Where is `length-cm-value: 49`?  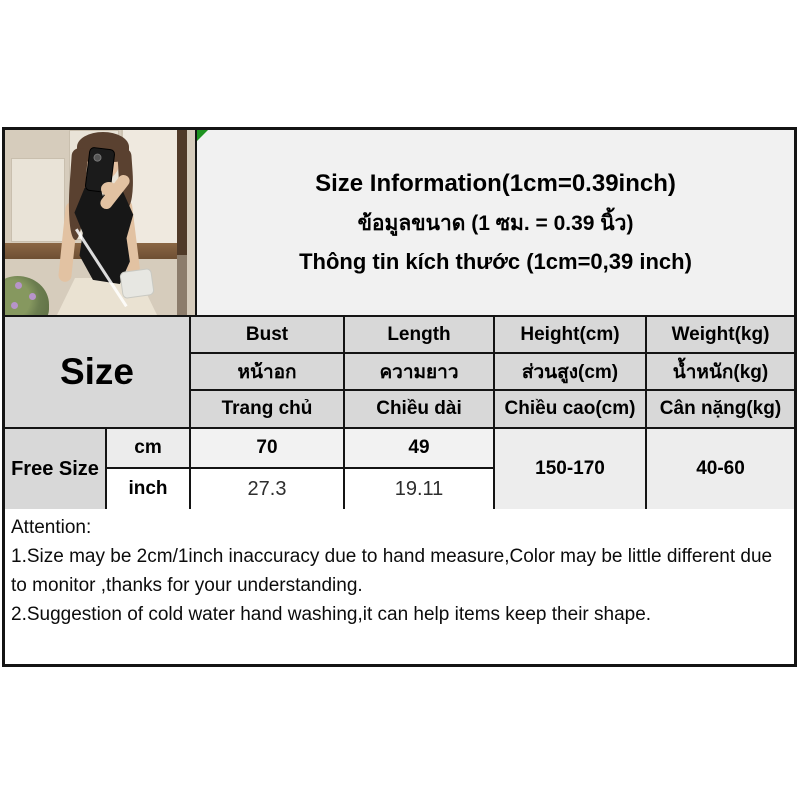
length-cm-value: 49 is located at coordinates (419, 448).